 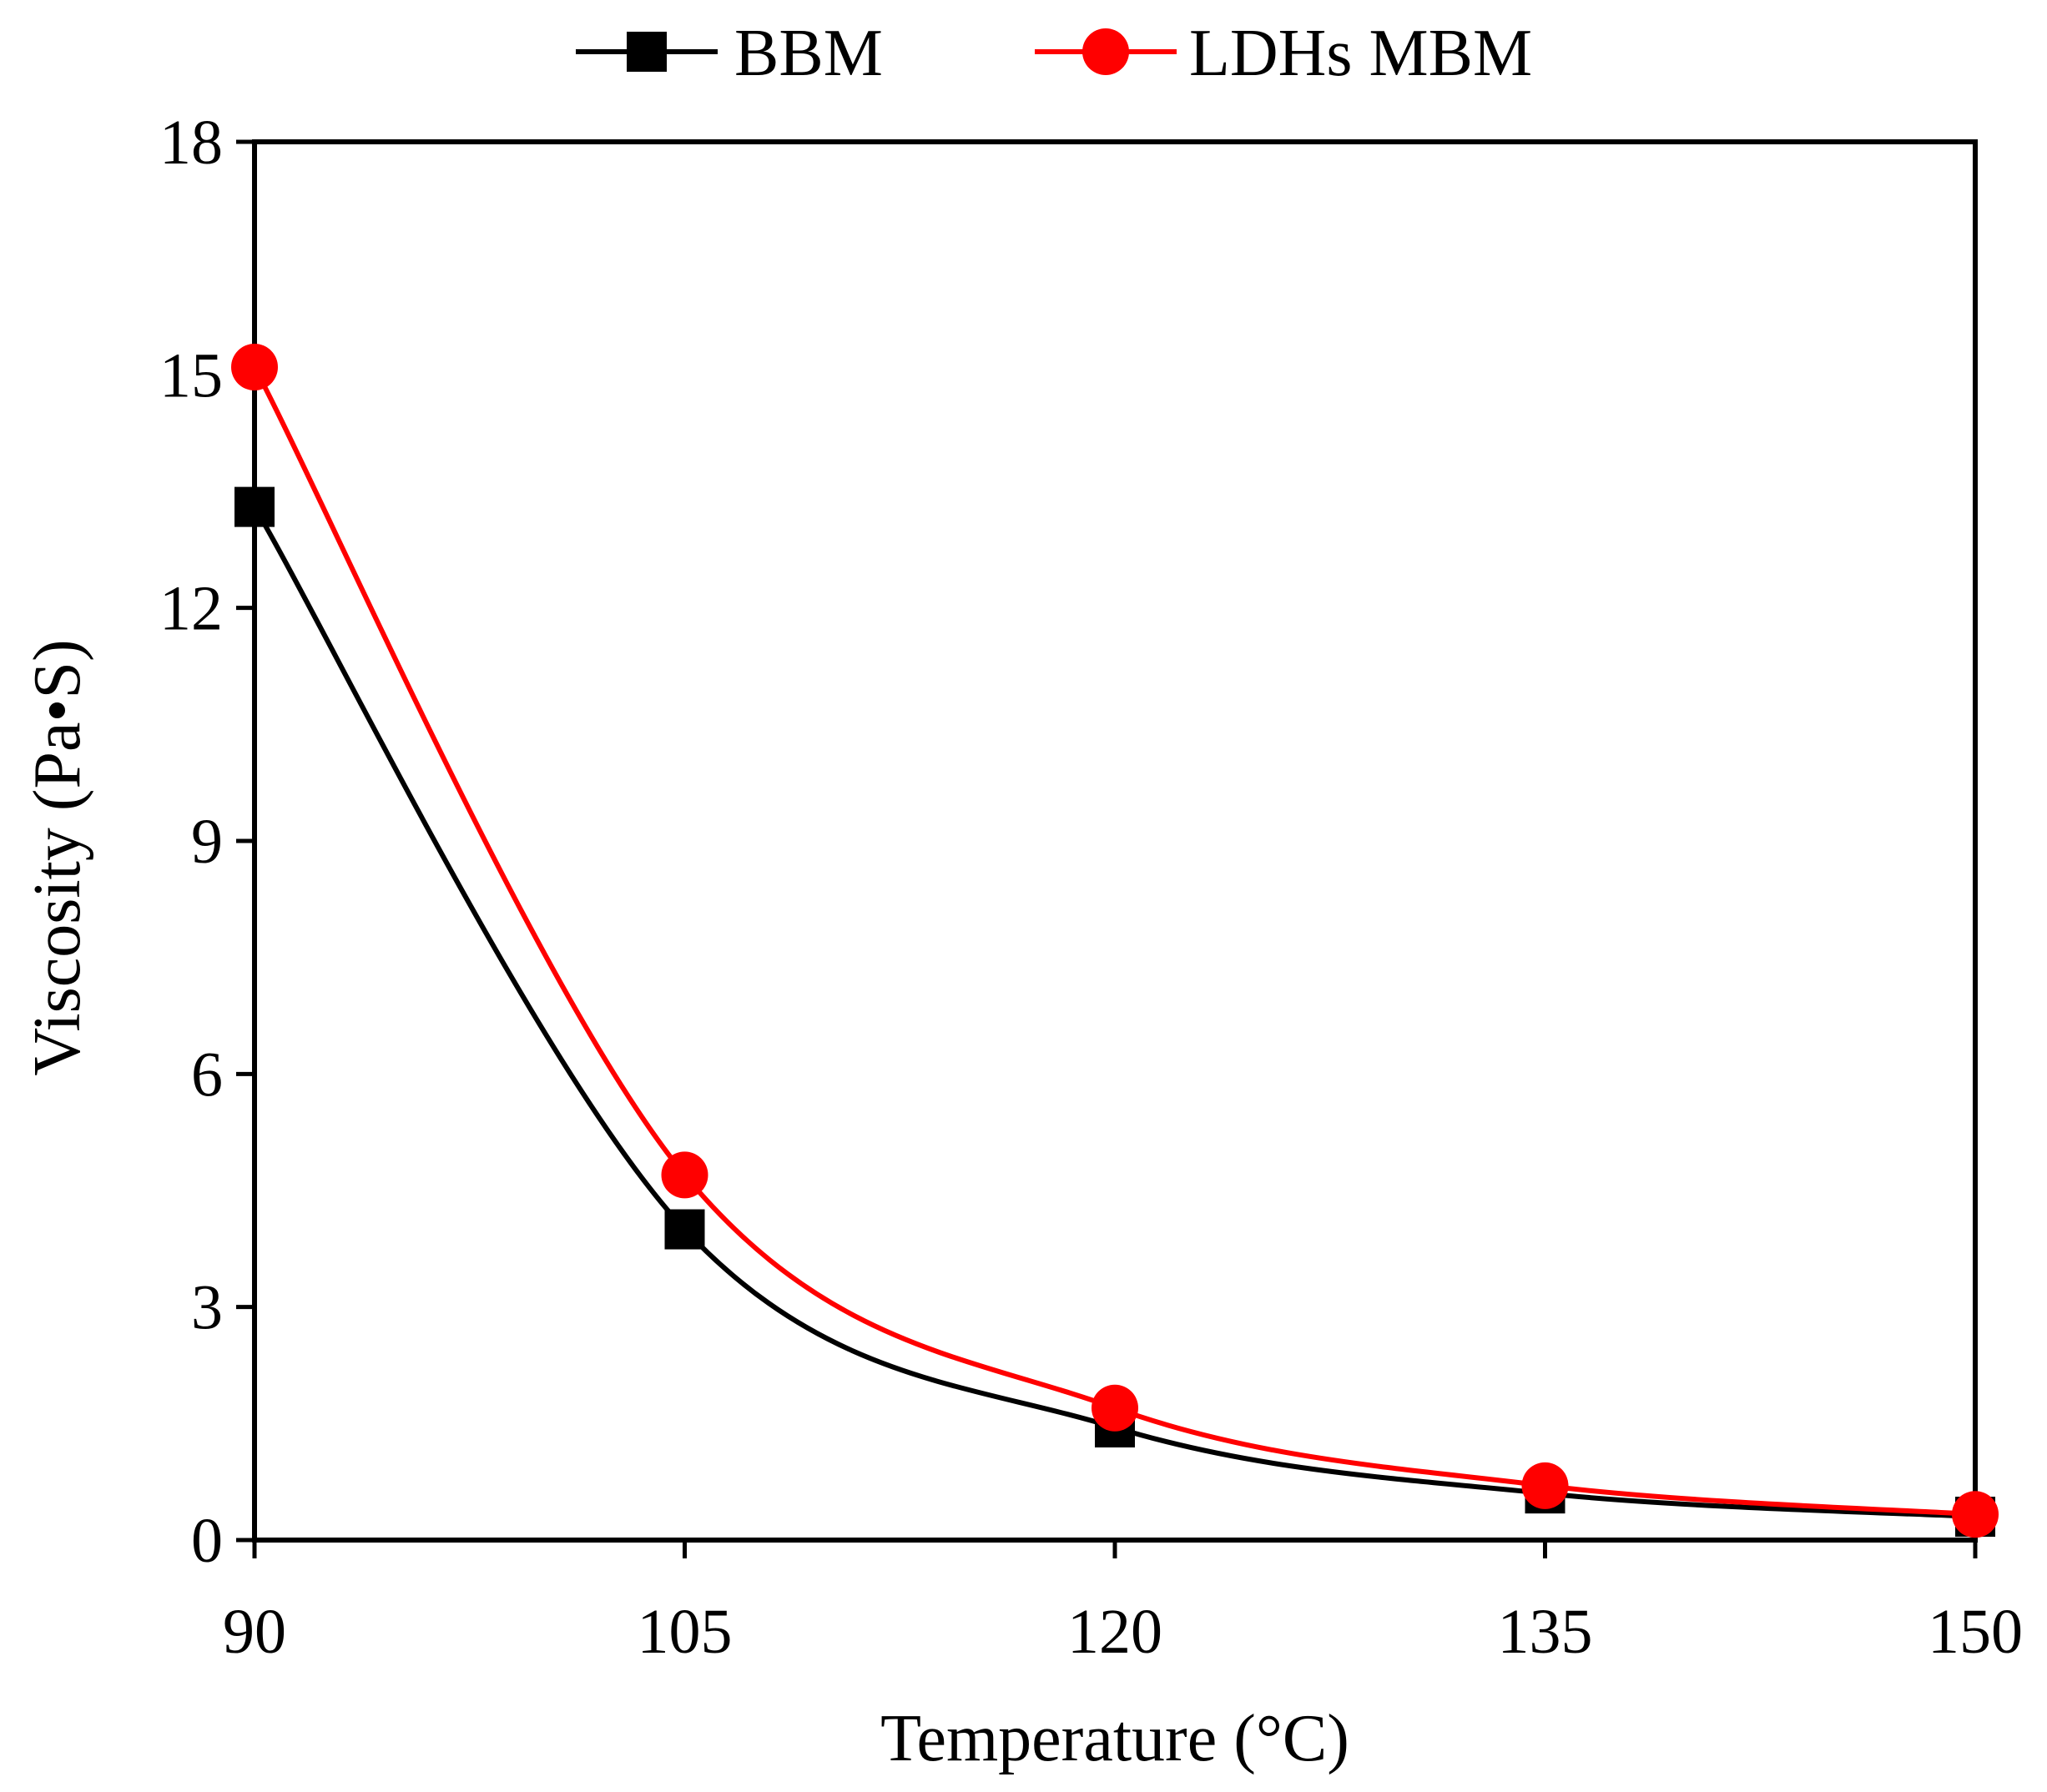 What do you see at coordinates (255, 1632) in the screenshot?
I see `x-tick-label: 90` at bounding box center [255, 1632].